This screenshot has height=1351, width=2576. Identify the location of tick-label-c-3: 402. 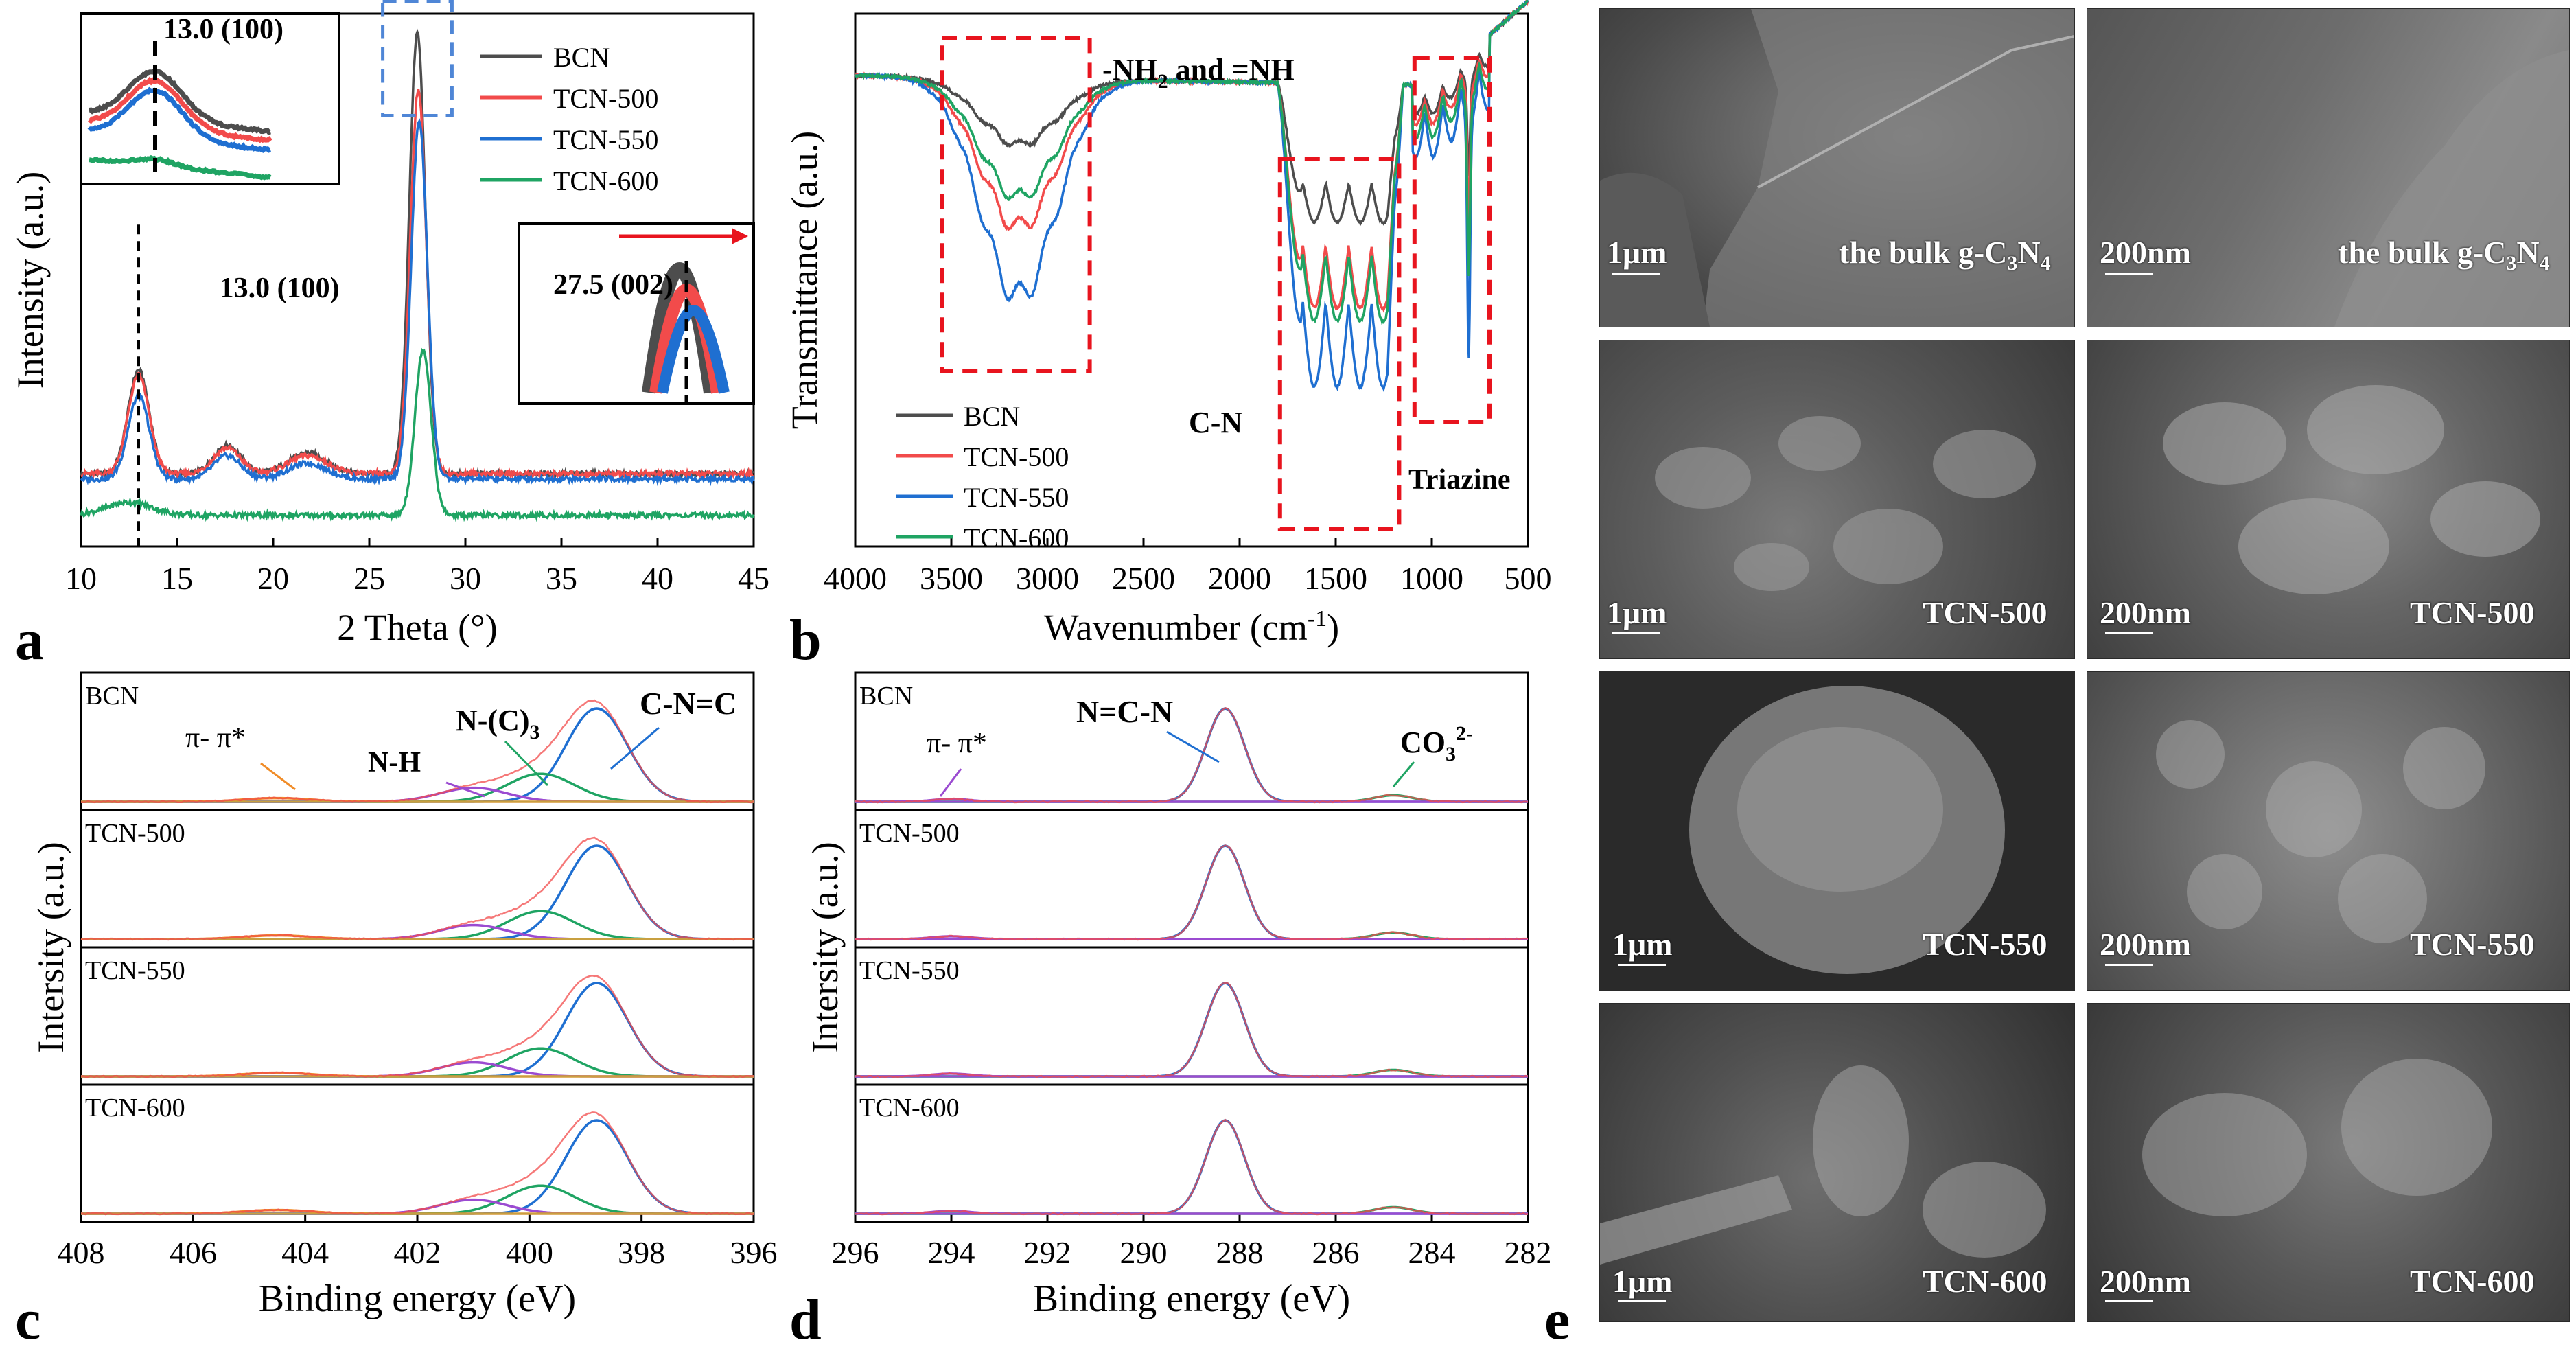
(417, 1252).